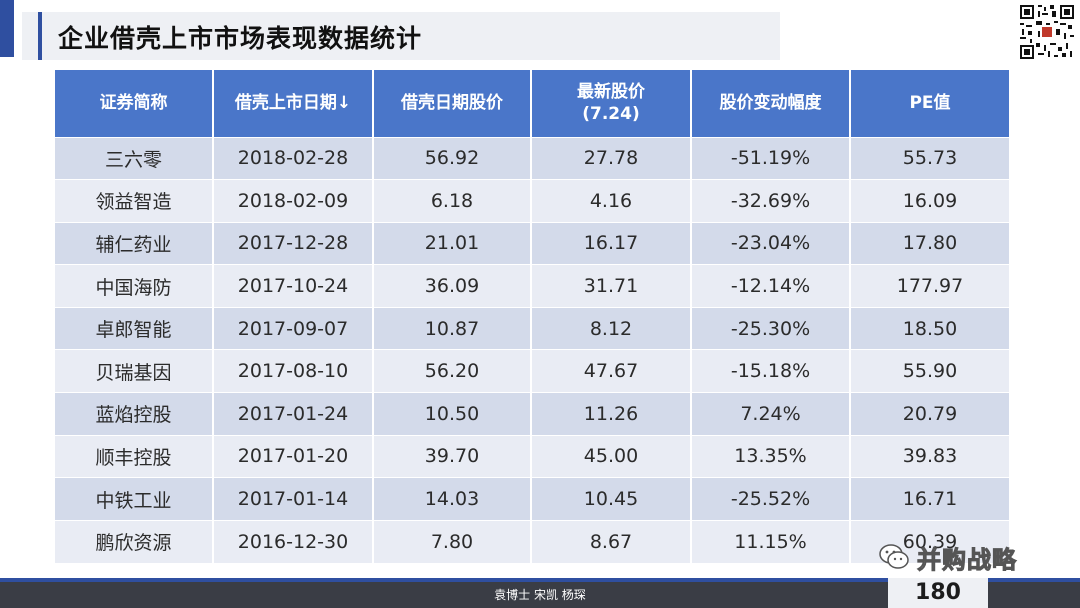 This screenshot has width=1080, height=608. I want to click on table-row: 顺丰控股 2017-01-20 39.70 45.00 13.35% 39.83, so click(532, 456).